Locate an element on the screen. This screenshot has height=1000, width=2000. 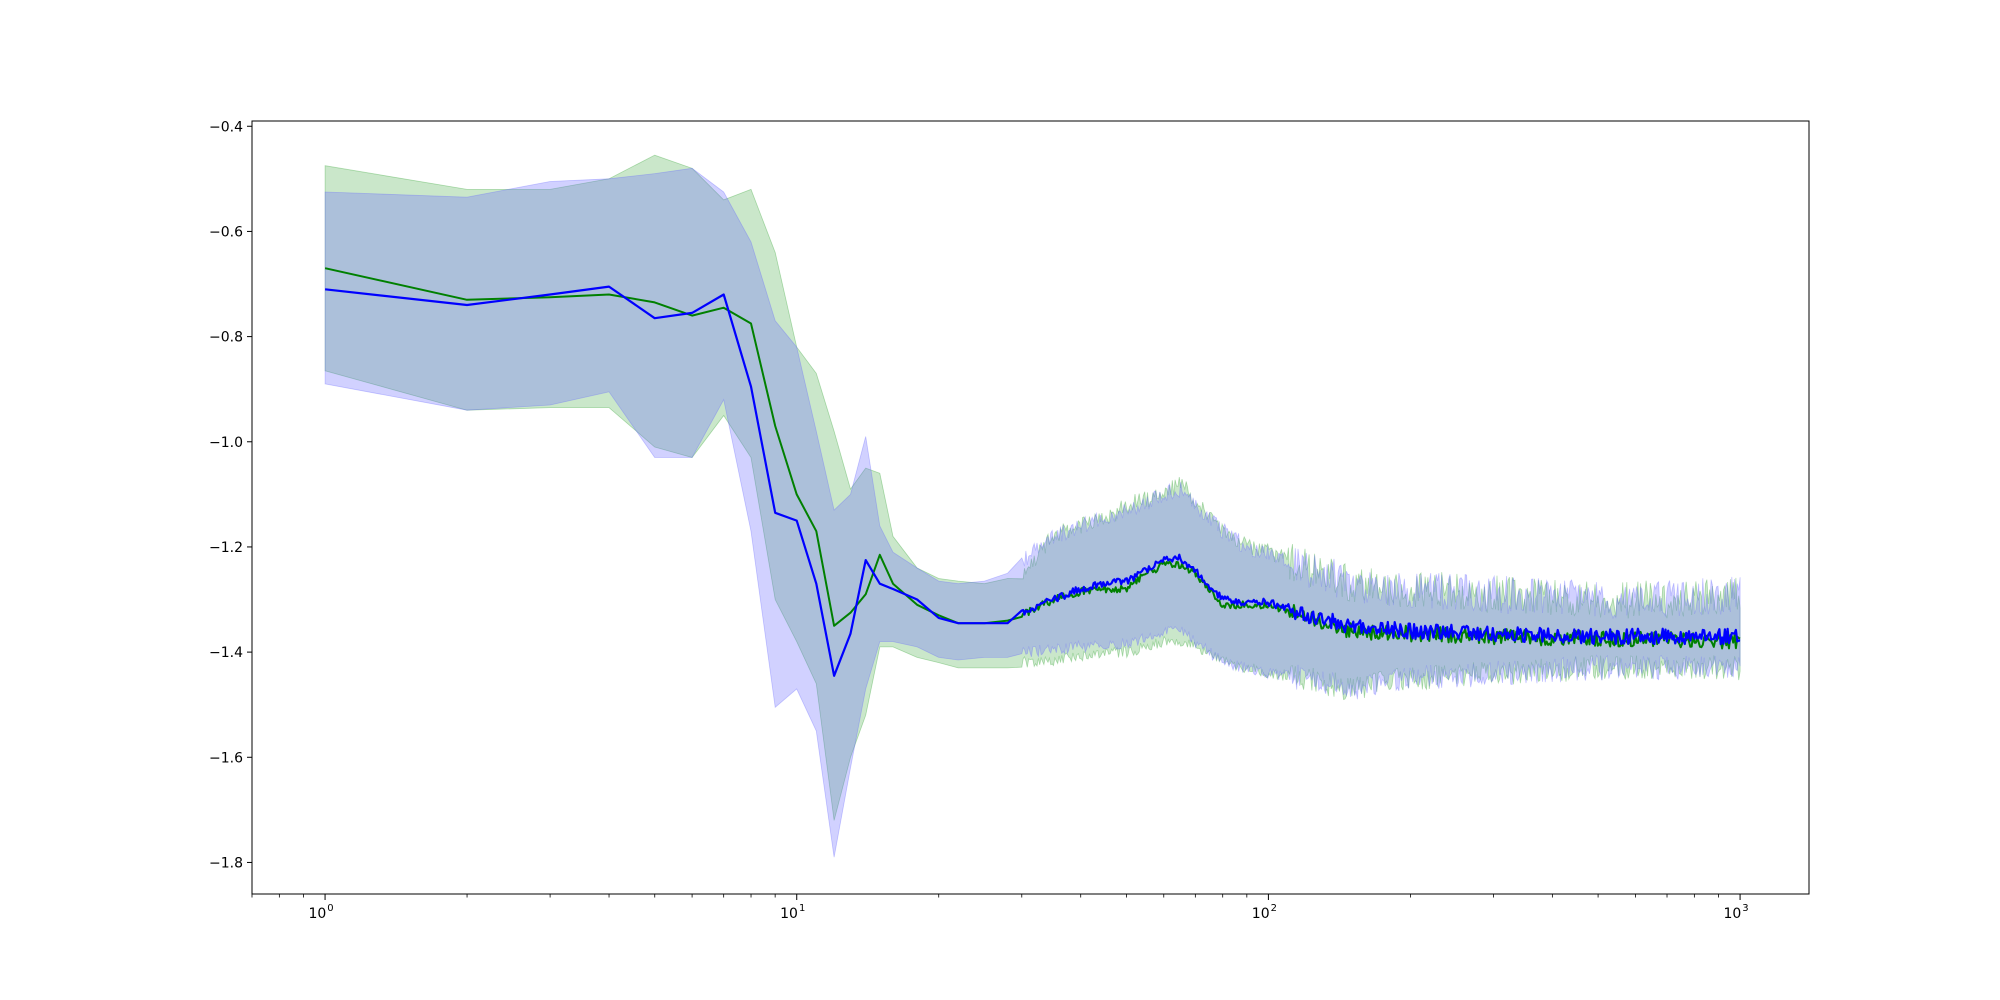
y-tick-label: −1.2 is located at coordinates (226, 548).